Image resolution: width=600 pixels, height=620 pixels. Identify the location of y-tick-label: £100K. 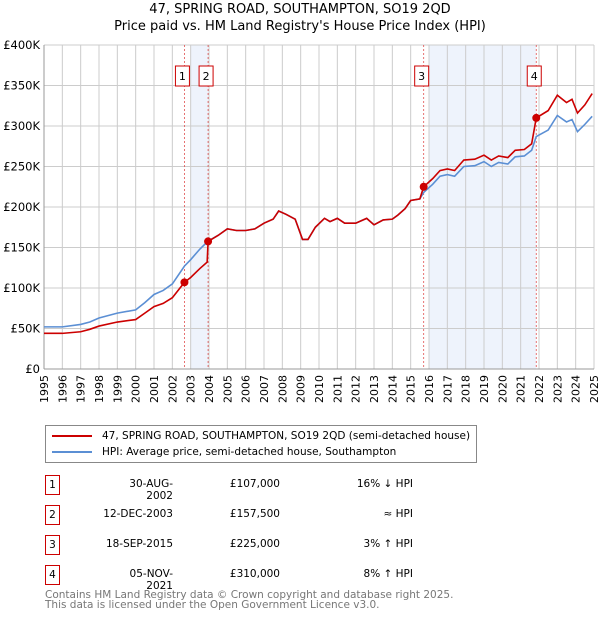
(21, 288).